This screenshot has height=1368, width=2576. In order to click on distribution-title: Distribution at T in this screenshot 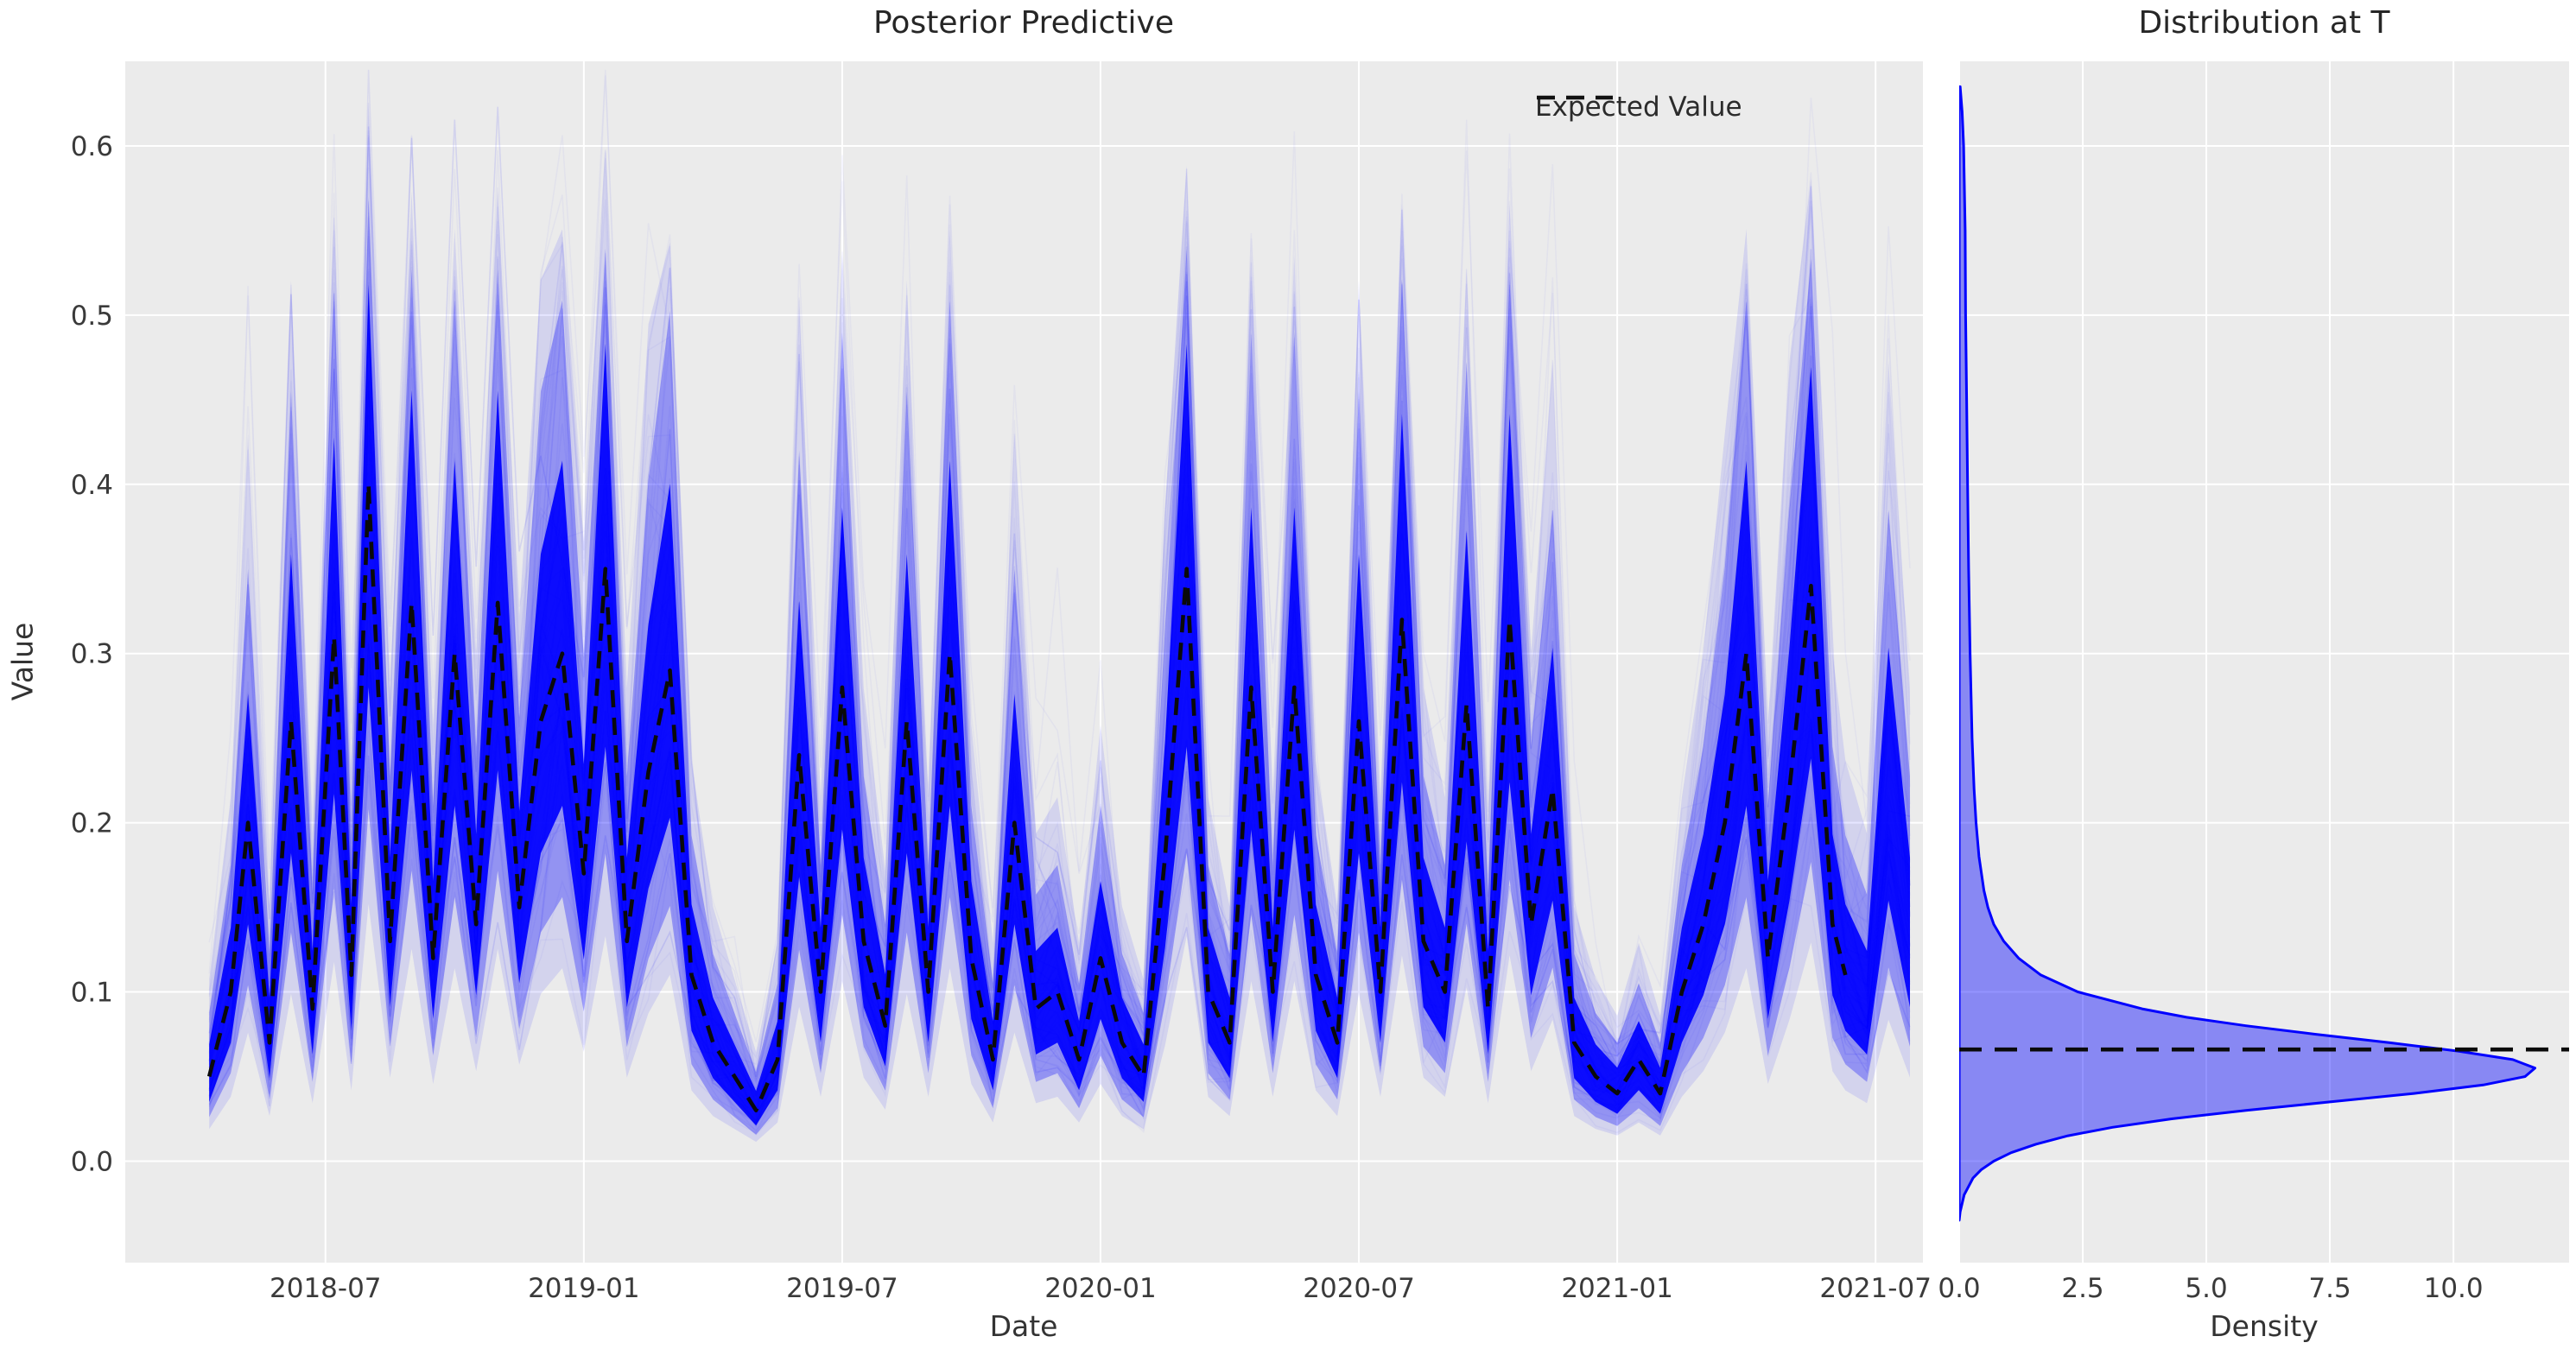, I will do `click(2264, 23)`.